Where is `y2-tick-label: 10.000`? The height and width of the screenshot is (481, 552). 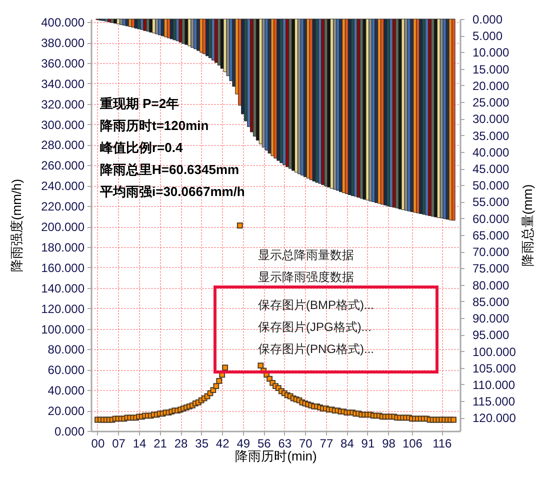 y2-tick-label: 10.000 is located at coordinates (491, 53).